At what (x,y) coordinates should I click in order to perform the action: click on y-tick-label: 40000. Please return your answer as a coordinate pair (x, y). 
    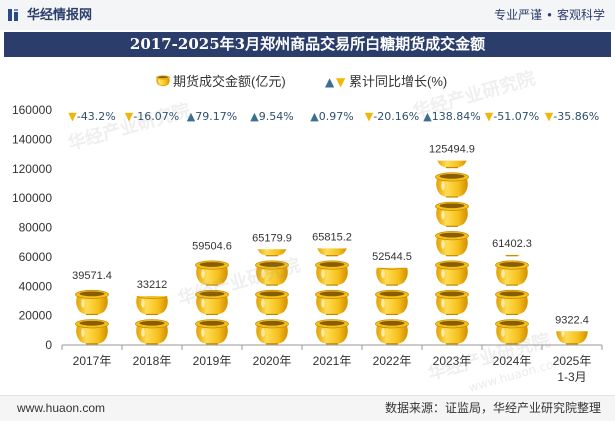
    Looking at the image, I should click on (36, 286).